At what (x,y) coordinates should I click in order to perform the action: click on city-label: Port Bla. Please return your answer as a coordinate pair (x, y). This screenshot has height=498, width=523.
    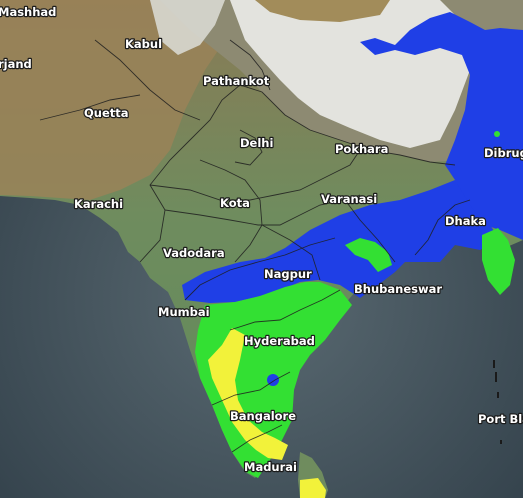
    Looking at the image, I should click on (500, 419).